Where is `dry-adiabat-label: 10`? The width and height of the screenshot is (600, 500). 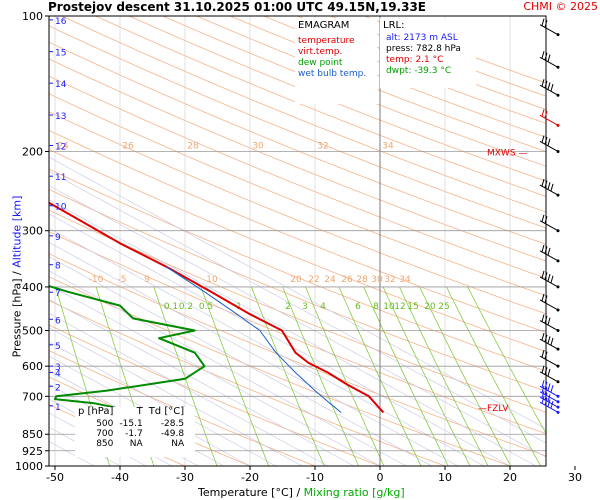
dry-adiabat-label: 10 is located at coordinates (212, 280).